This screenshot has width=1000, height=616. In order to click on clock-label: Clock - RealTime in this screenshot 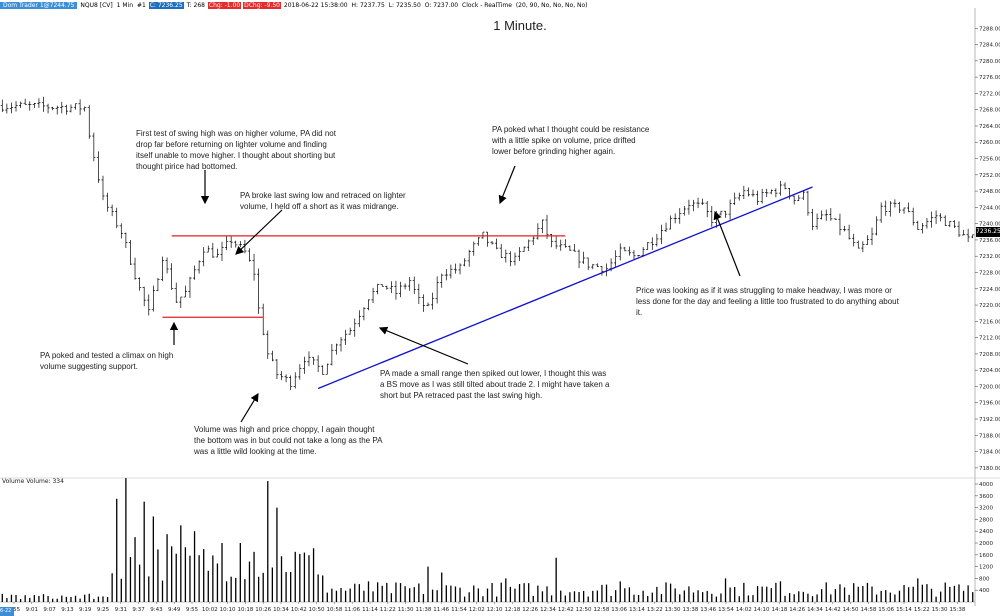, I will do `click(487, 5)`.